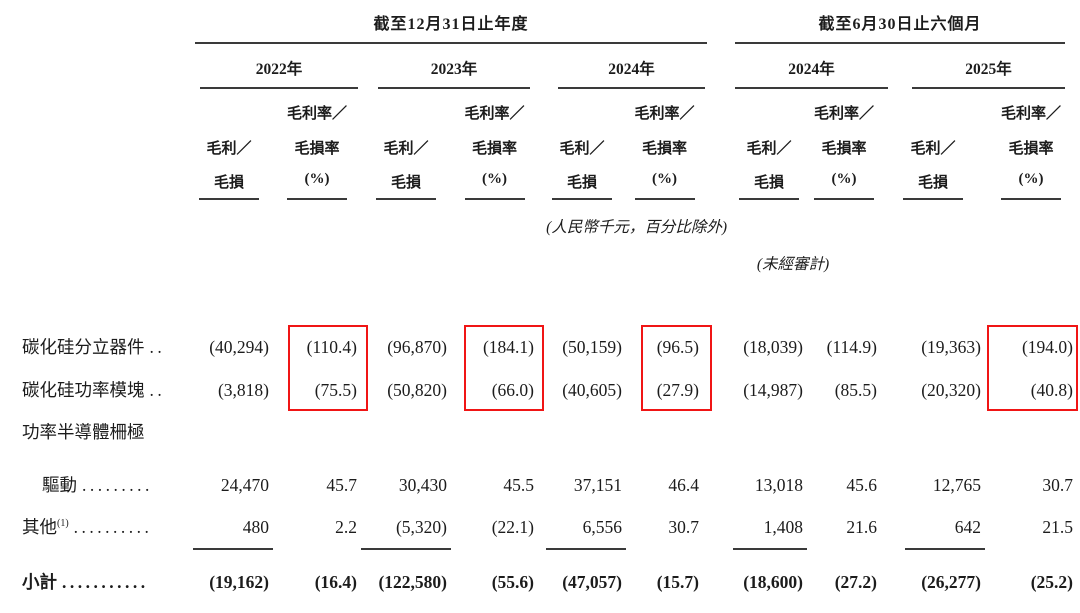  Describe the element at coordinates (1032, 368) in the screenshot. I see `highlight-box-2025-interim-margin` at that location.